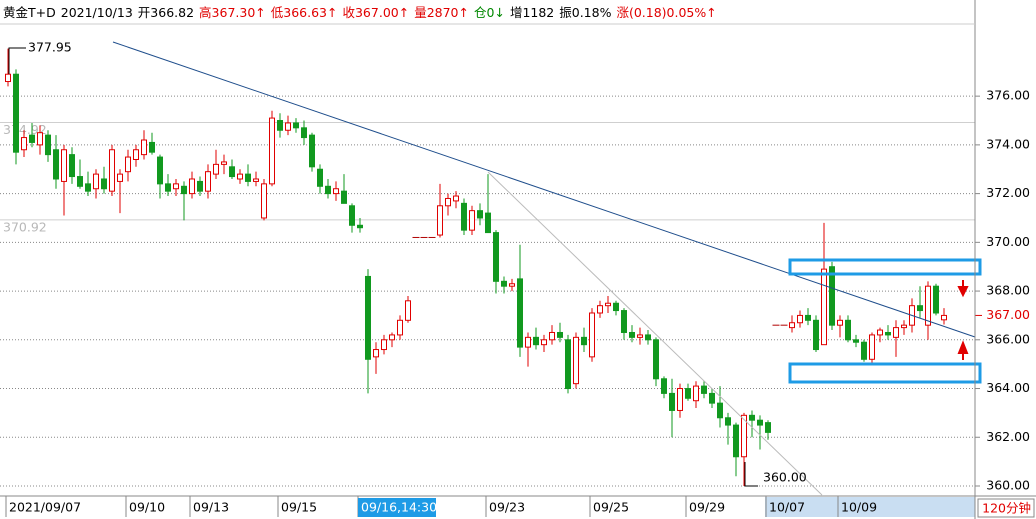 The height and width of the screenshot is (519, 1036). Describe the element at coordinates (45, 507) in the screenshot. I see `x-tick-label: 2021/09/07` at that location.